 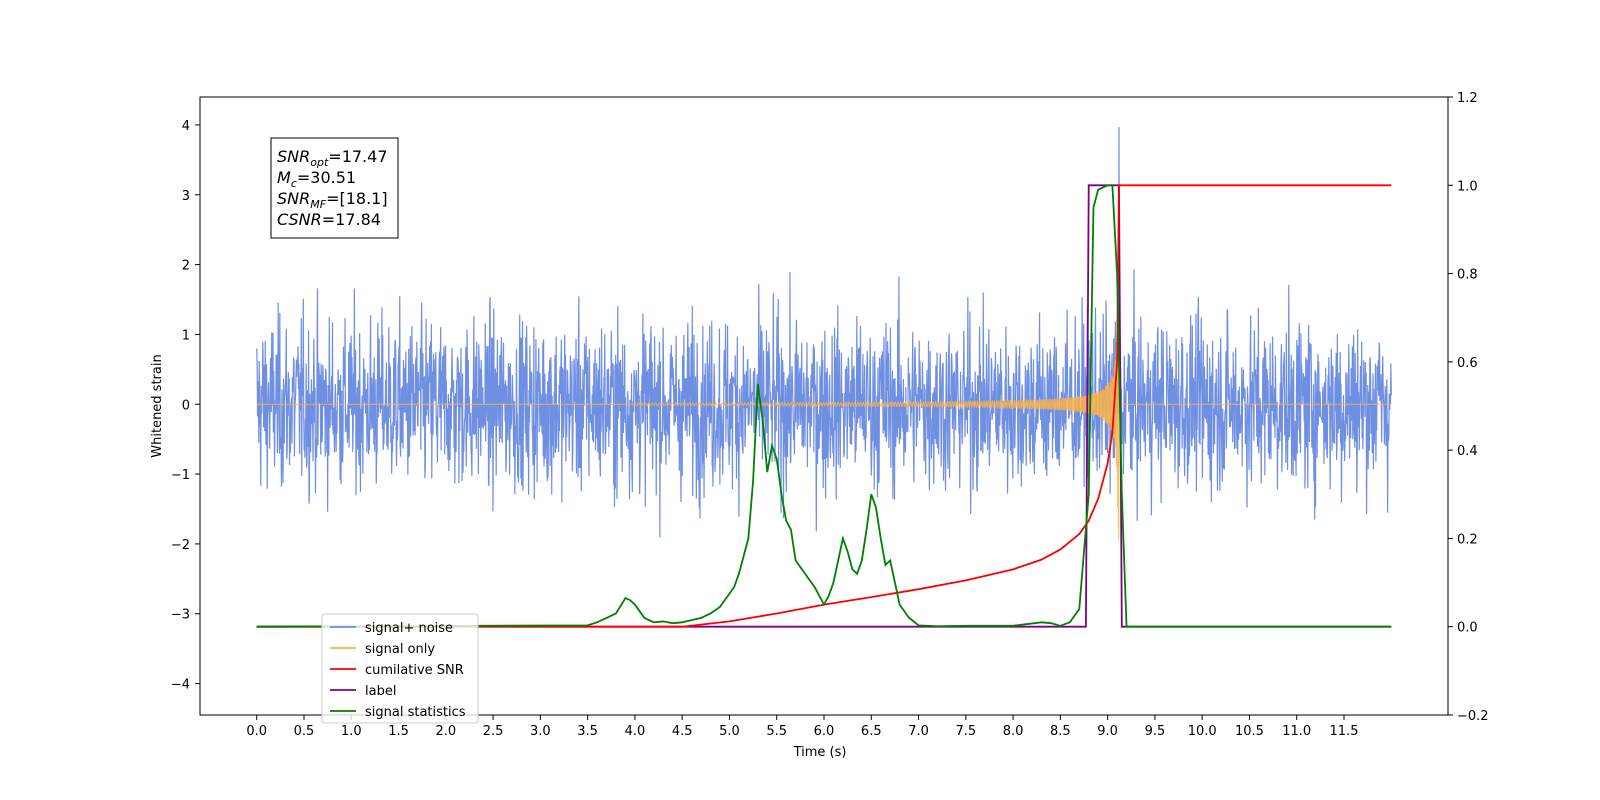 I want to click on x-tick-label: 0.0, so click(x=256, y=731).